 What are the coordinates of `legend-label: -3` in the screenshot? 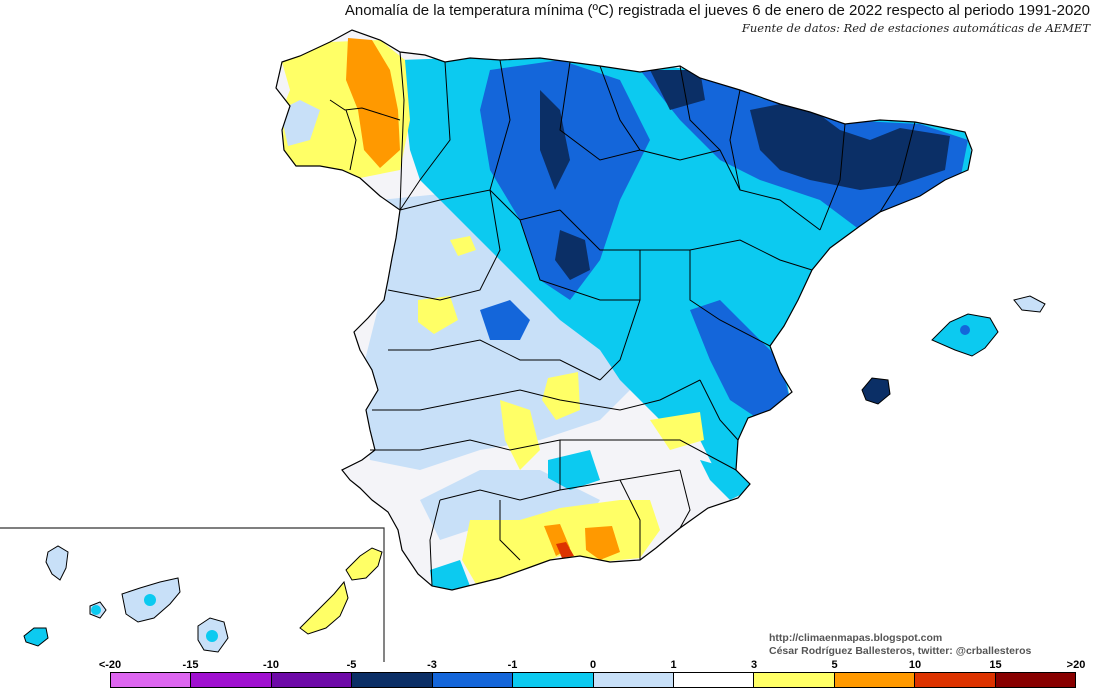 It's located at (432, 665).